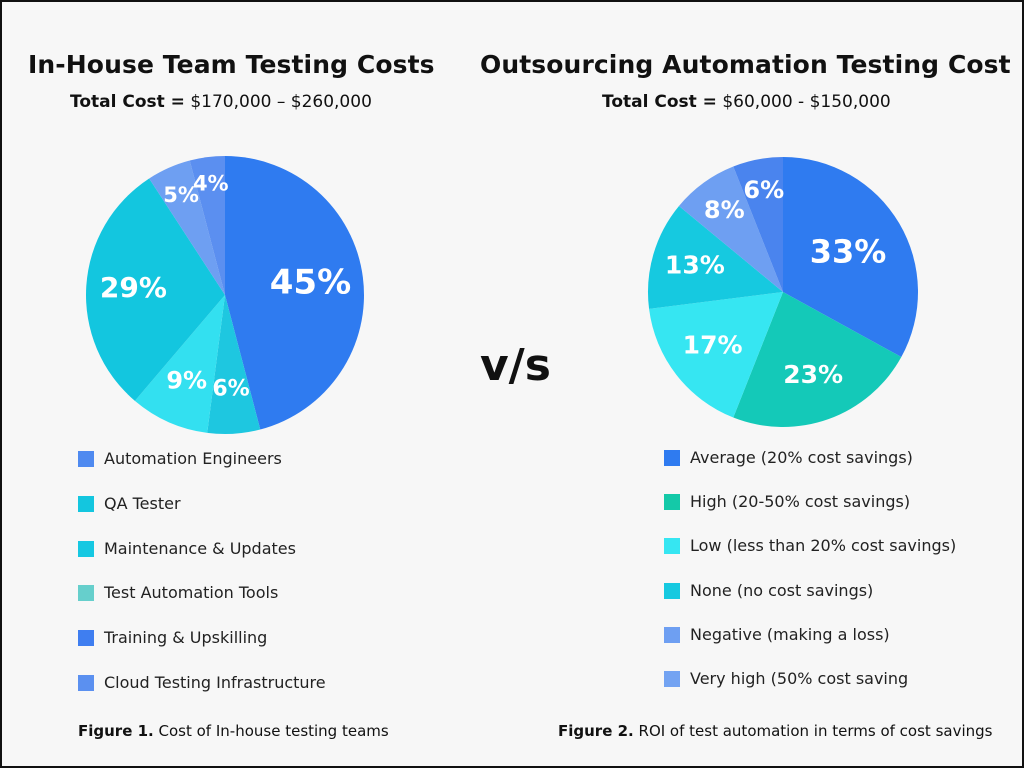 The image size is (1024, 768). I want to click on chart-2-legend-label: High (20-50% cost savings), so click(800, 502).